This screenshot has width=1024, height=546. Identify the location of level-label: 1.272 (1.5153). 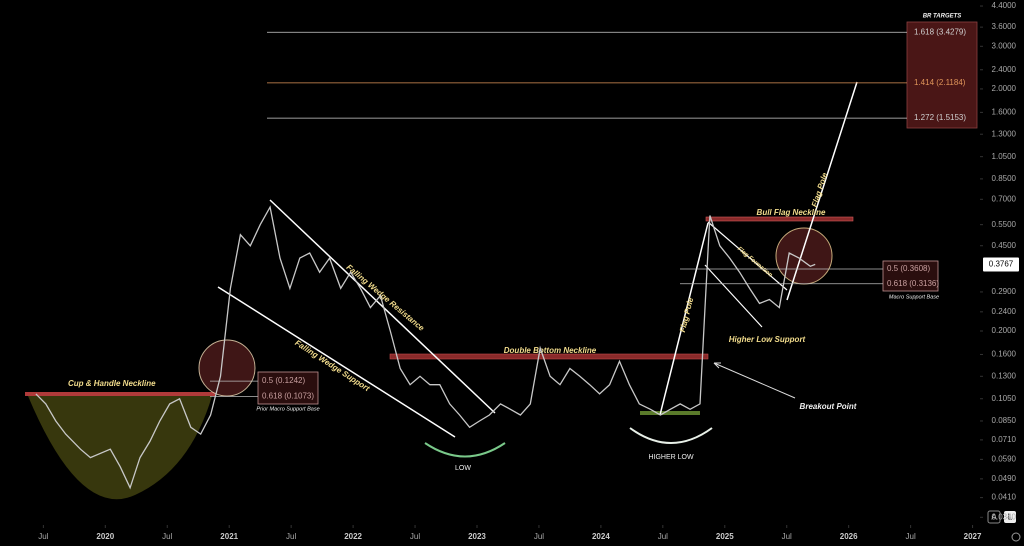
(940, 117).